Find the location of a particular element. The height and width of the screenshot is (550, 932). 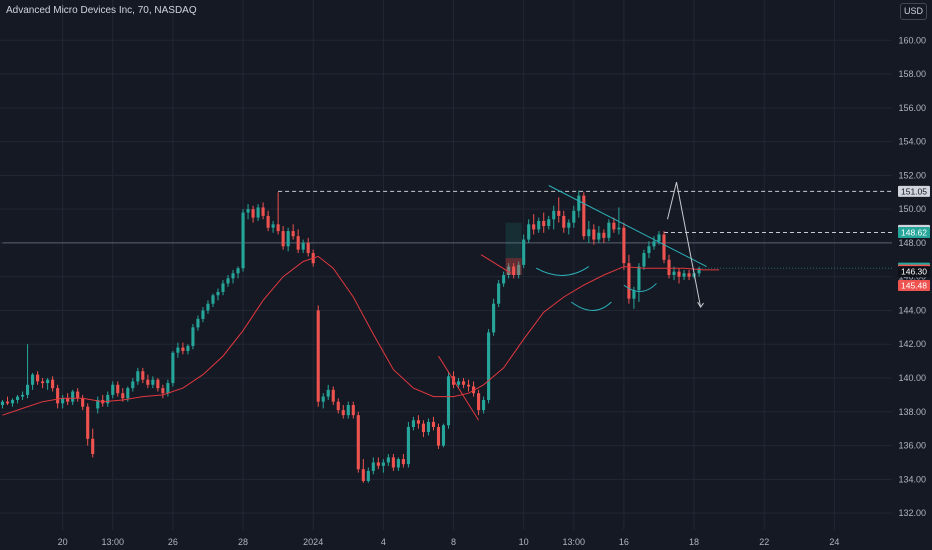

shoulder-arc is located at coordinates (640, 287).